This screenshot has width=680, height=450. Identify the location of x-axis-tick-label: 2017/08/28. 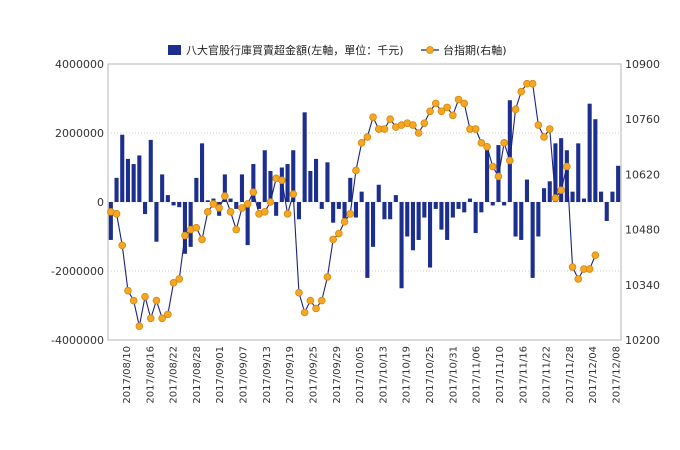
(197, 375).